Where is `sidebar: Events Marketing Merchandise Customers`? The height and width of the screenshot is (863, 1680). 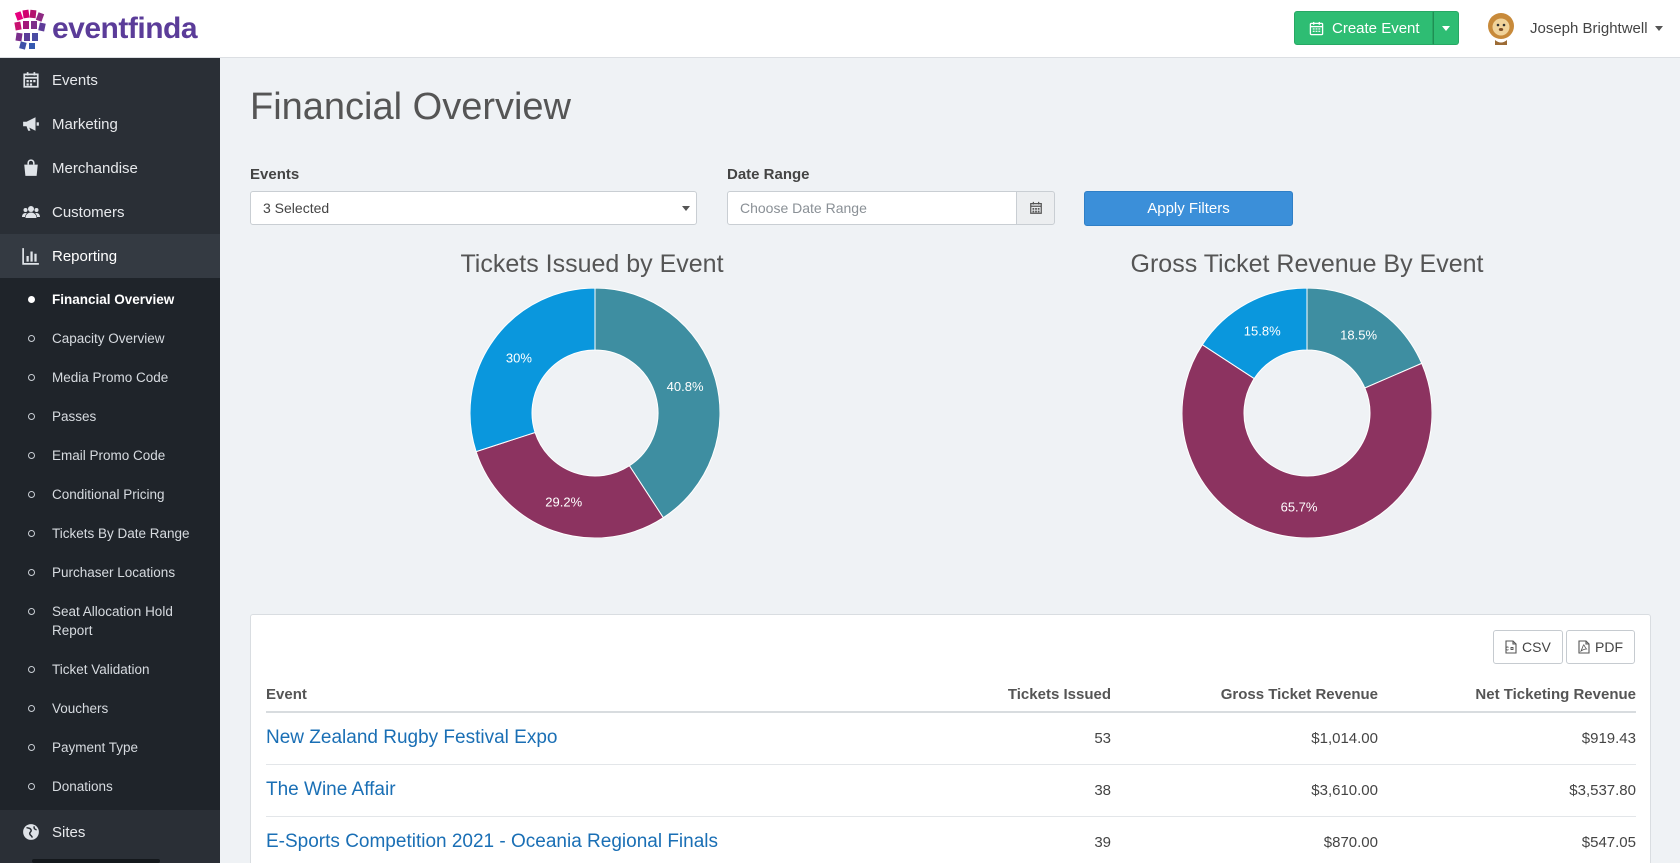 sidebar: Events Marketing Merchandise Customers is located at coordinates (110, 460).